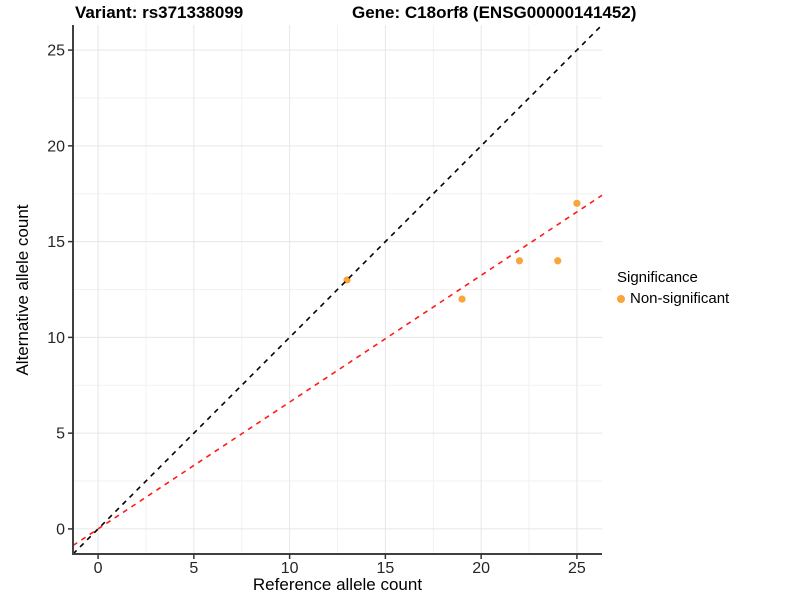 This screenshot has width=800, height=600. What do you see at coordinates (577, 568) in the screenshot?
I see `x-tick-label: 25` at bounding box center [577, 568].